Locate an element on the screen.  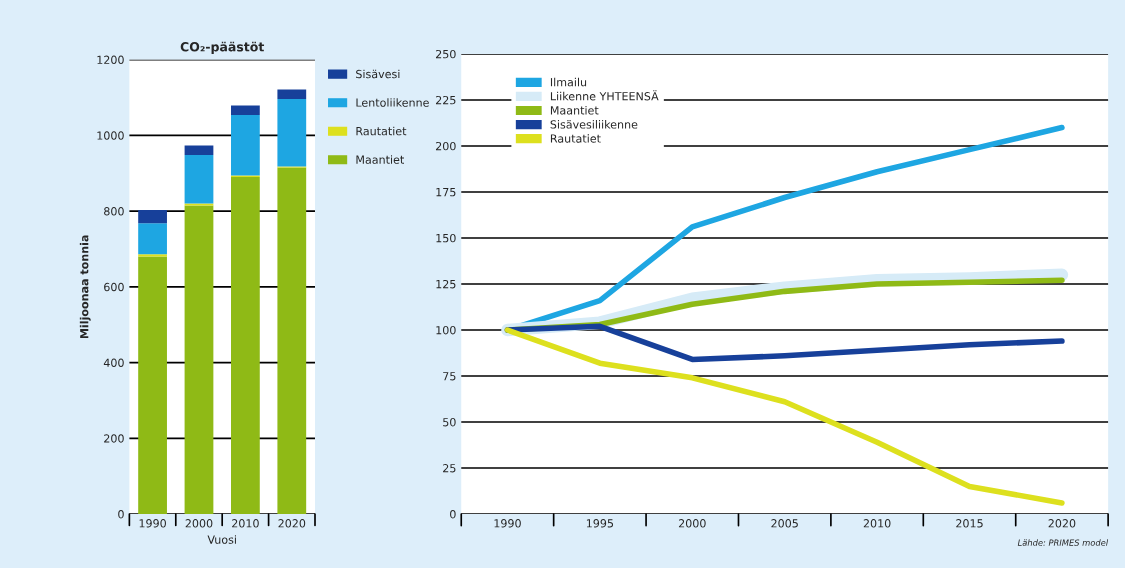
y-tick-label: 400 is located at coordinates (113, 362).